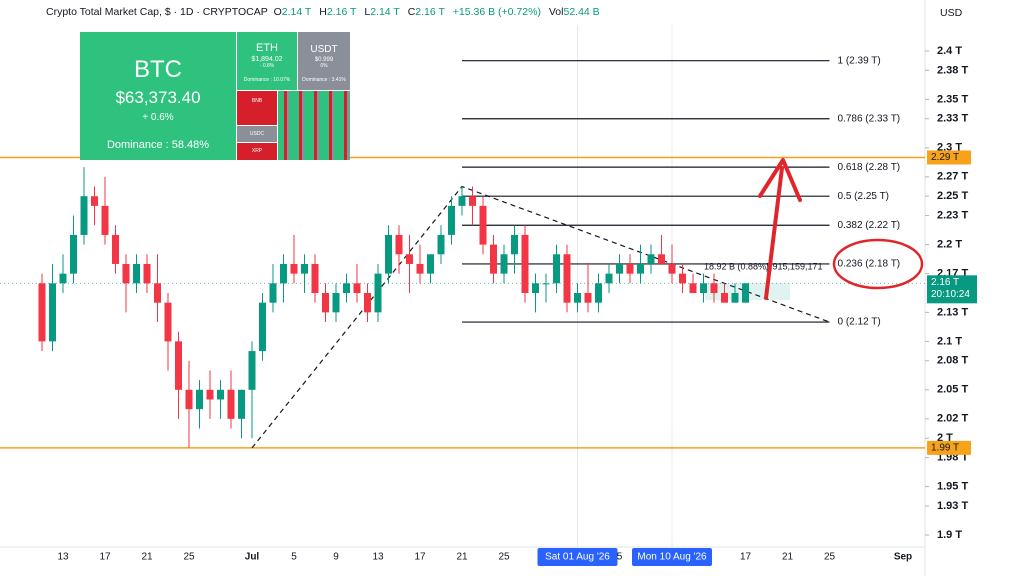 This screenshot has width=1024, height=576. Describe the element at coordinates (257, 151) in the screenshot. I see `xrp-tile: XRP` at that location.